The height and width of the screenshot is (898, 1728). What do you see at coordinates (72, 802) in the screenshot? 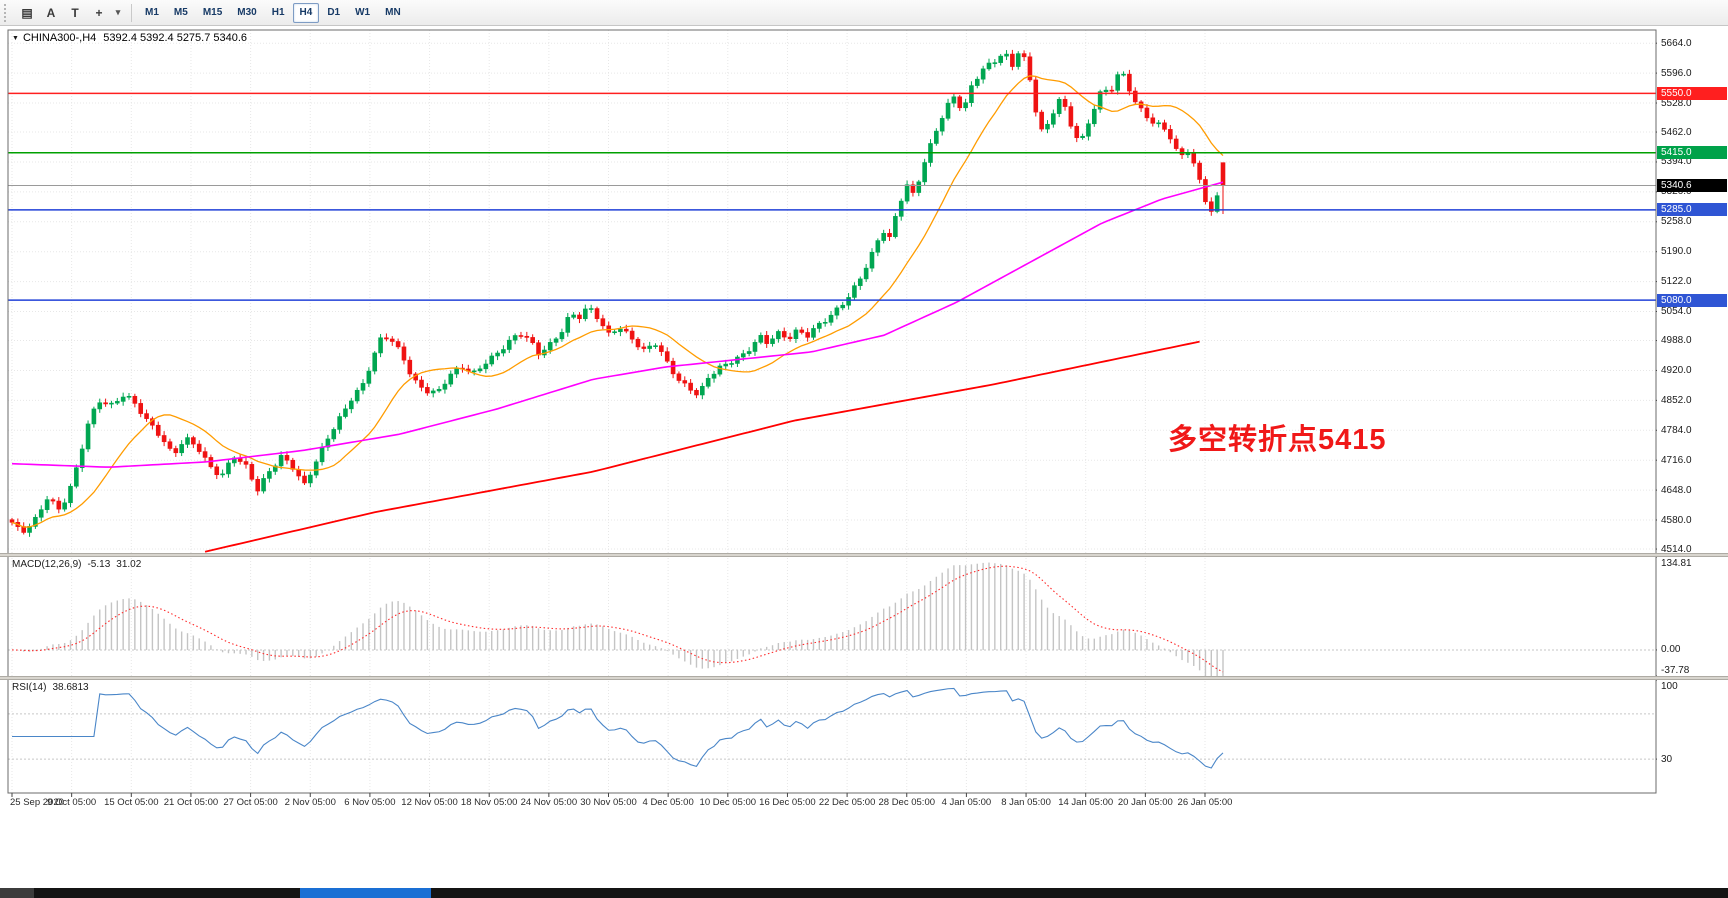
I see `time-axis-label: 9 Oct 05:00` at bounding box center [72, 802].